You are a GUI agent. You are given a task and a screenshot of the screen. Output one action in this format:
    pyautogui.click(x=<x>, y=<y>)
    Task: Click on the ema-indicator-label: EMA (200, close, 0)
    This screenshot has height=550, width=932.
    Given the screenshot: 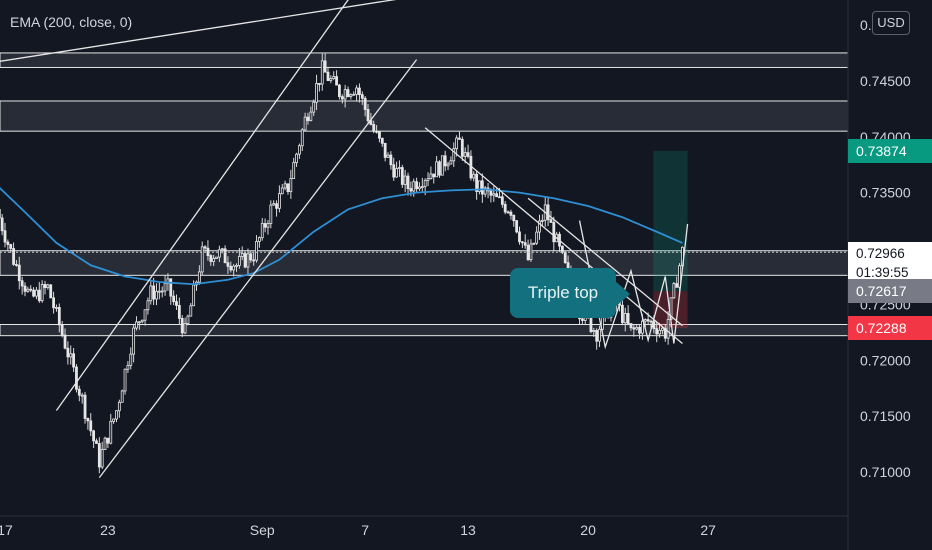 What is the action you would take?
    pyautogui.click(x=71, y=22)
    